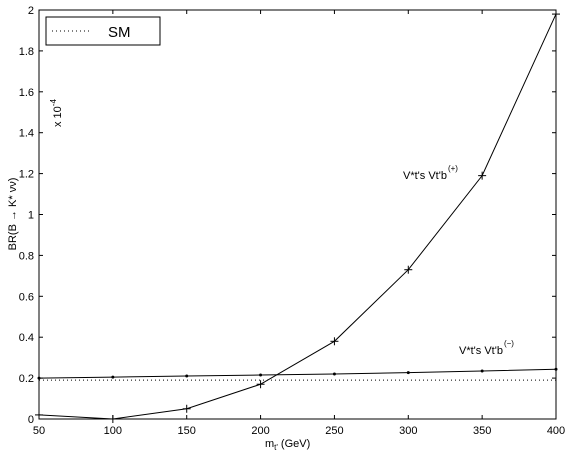 The width and height of the screenshot is (572, 456). I want to click on x-axis-label-main: m, so click(269, 444).